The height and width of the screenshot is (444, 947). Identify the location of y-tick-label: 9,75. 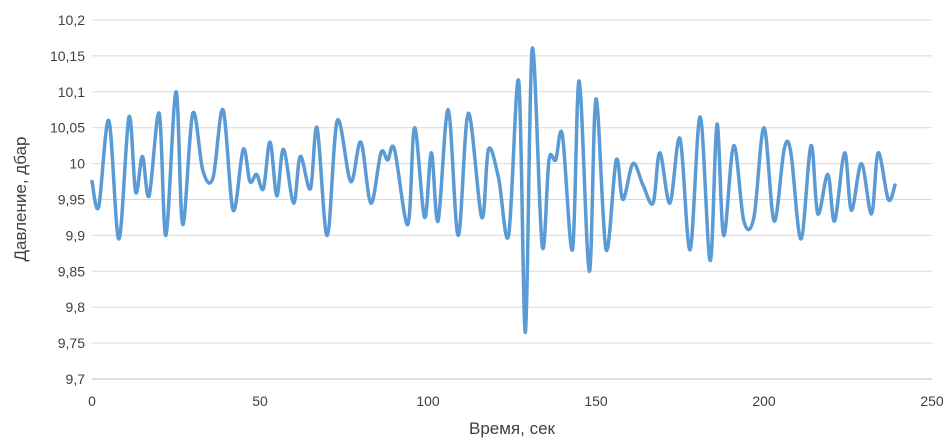
(71, 343).